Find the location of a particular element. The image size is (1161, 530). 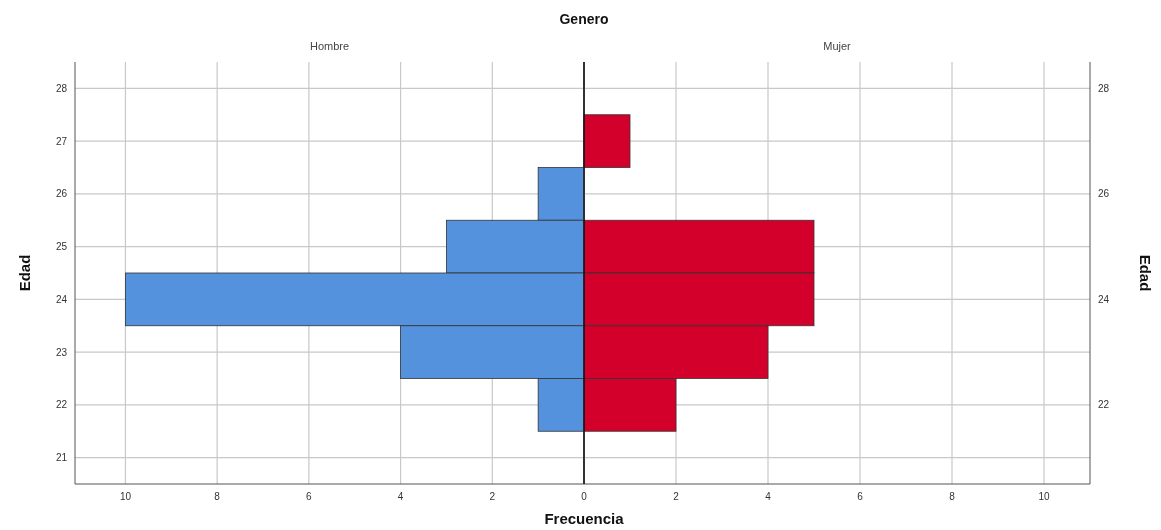

y-tick-label: 21 is located at coordinates (61, 458).